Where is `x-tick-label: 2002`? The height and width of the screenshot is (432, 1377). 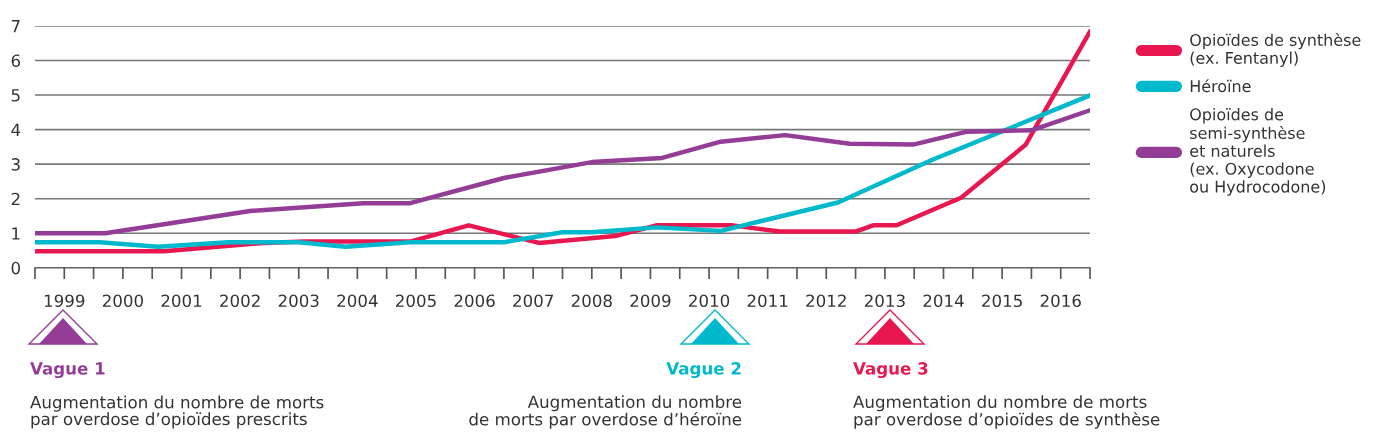
x-tick-label: 2002 is located at coordinates (240, 301).